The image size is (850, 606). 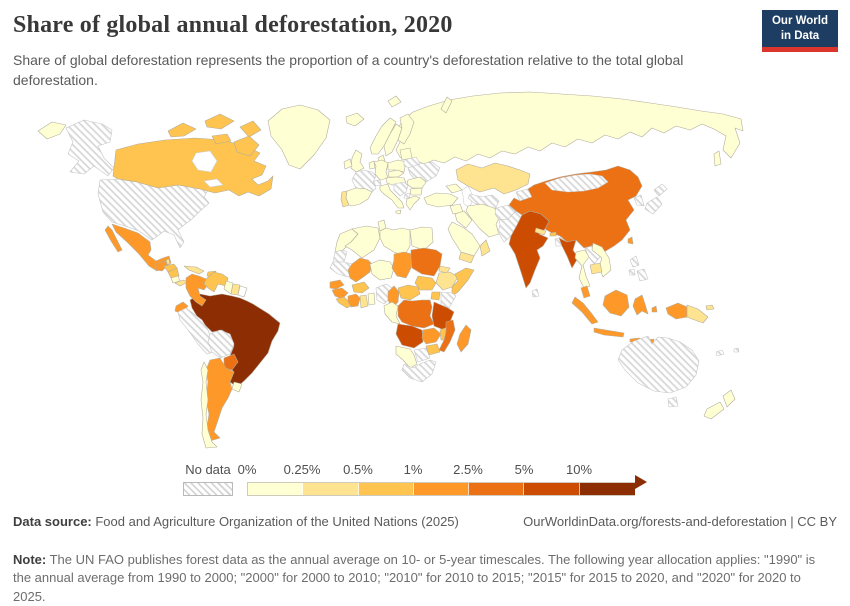 What do you see at coordinates (360, 287) in the screenshot?
I see `country-burkina-faso` at bounding box center [360, 287].